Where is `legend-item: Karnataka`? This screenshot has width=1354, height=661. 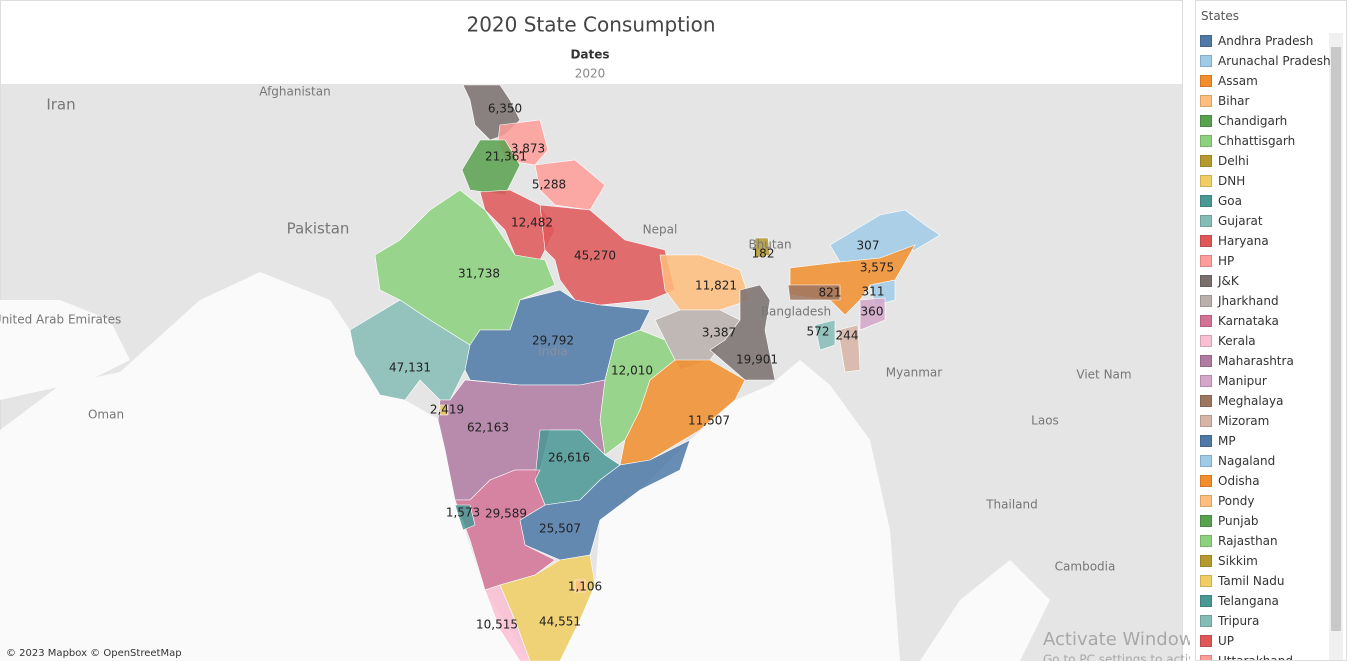
legend-item: Karnataka is located at coordinates (1239, 321).